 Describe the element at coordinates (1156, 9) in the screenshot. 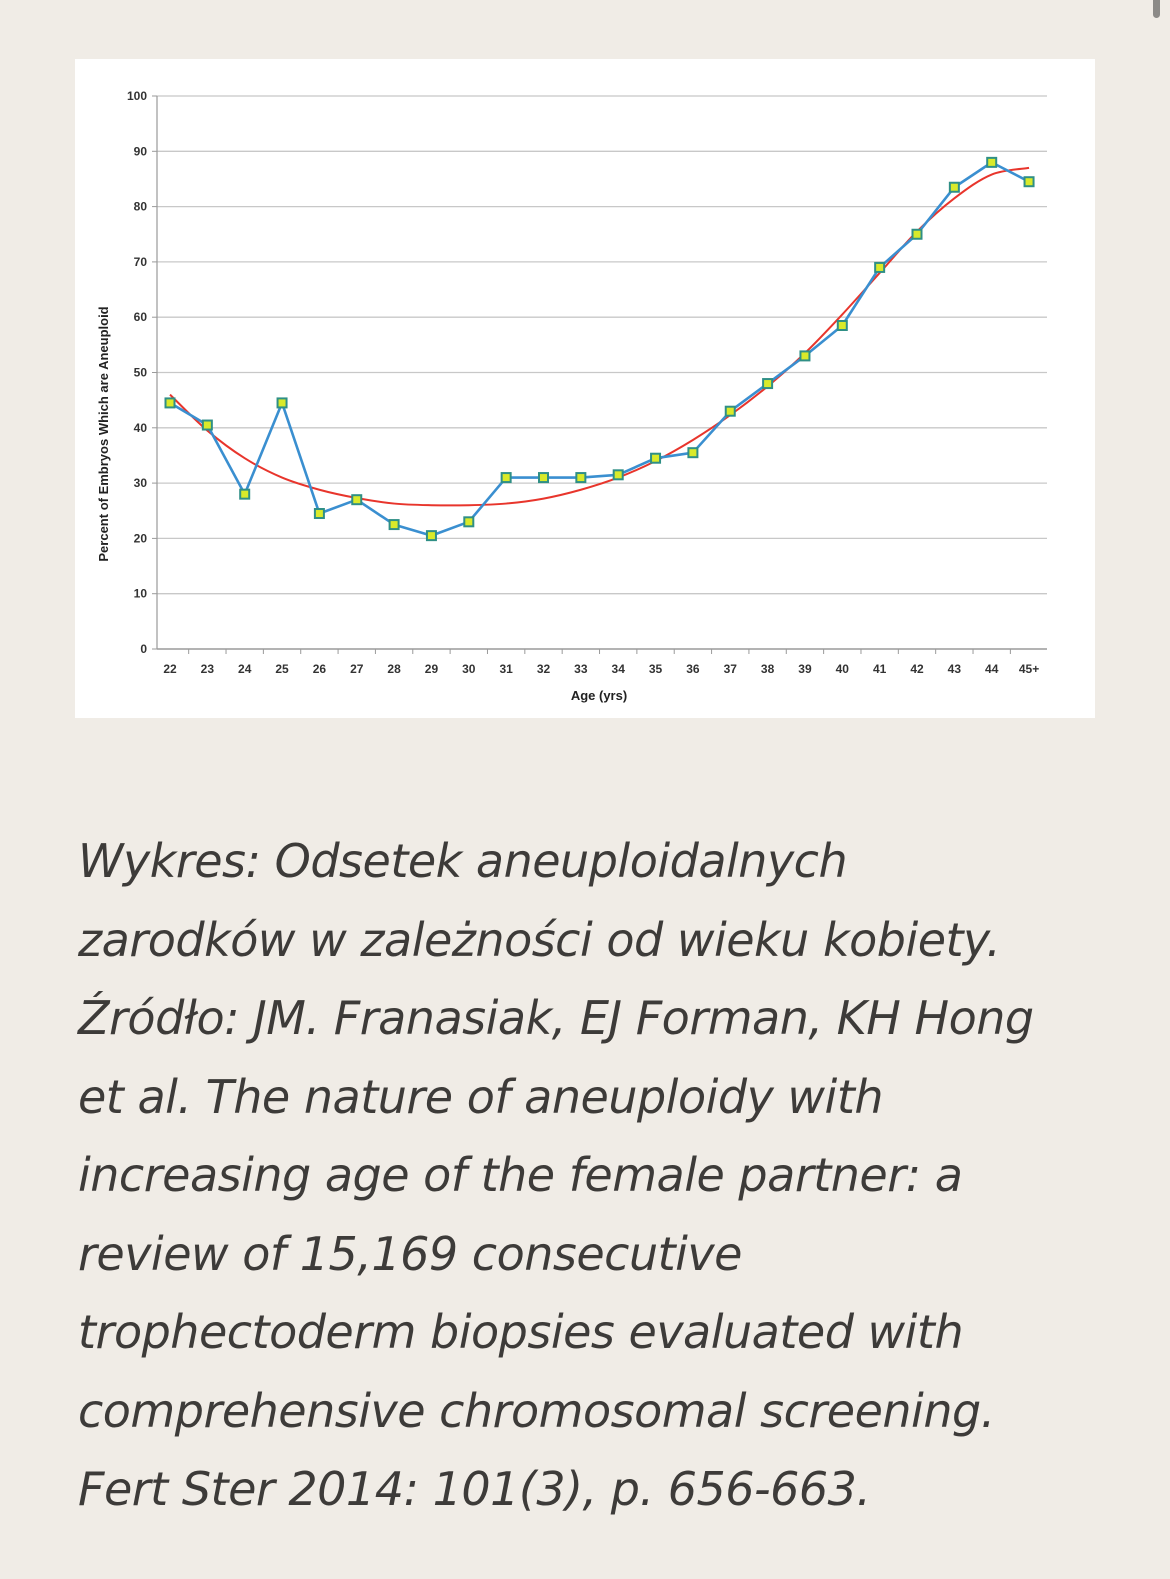

I see `scrollbar-indicator` at that location.